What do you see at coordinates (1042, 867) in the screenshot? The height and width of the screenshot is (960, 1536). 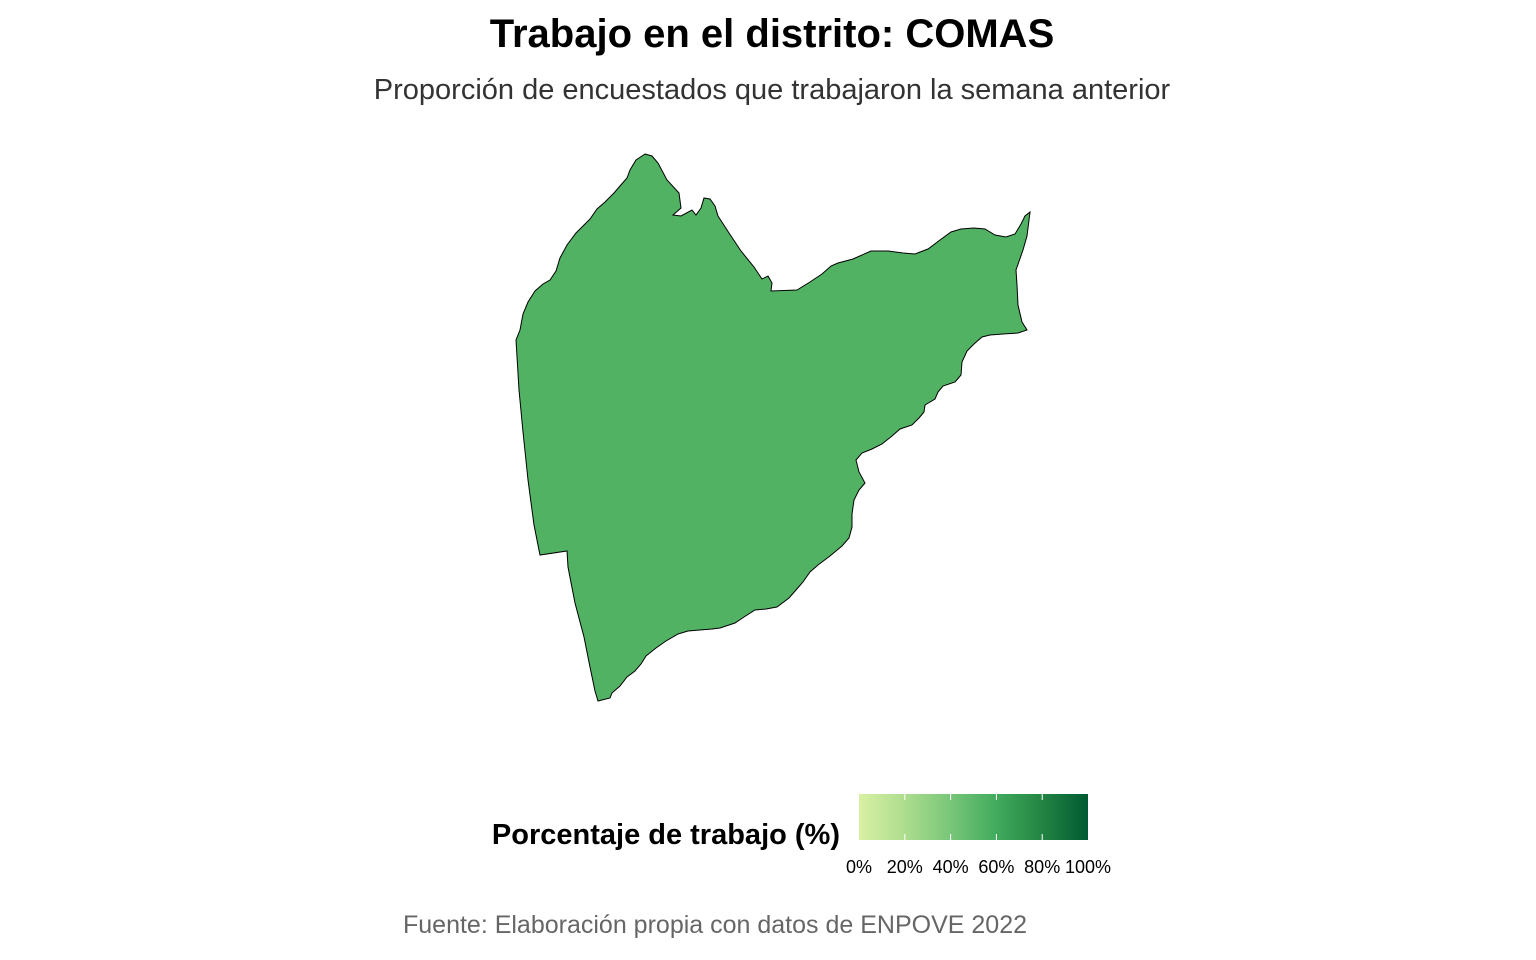 I see `legend-tick-label: 80%` at bounding box center [1042, 867].